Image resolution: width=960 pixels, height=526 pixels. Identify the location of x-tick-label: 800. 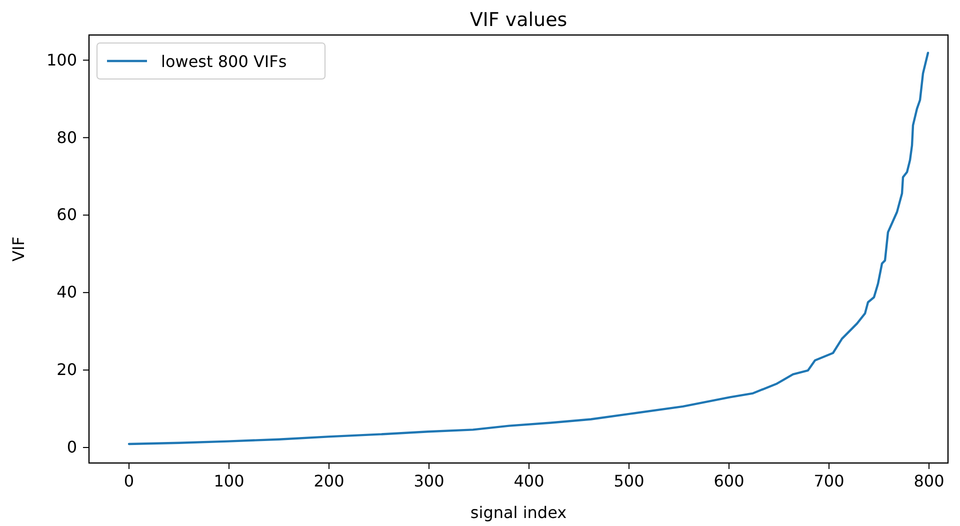
(929, 480).